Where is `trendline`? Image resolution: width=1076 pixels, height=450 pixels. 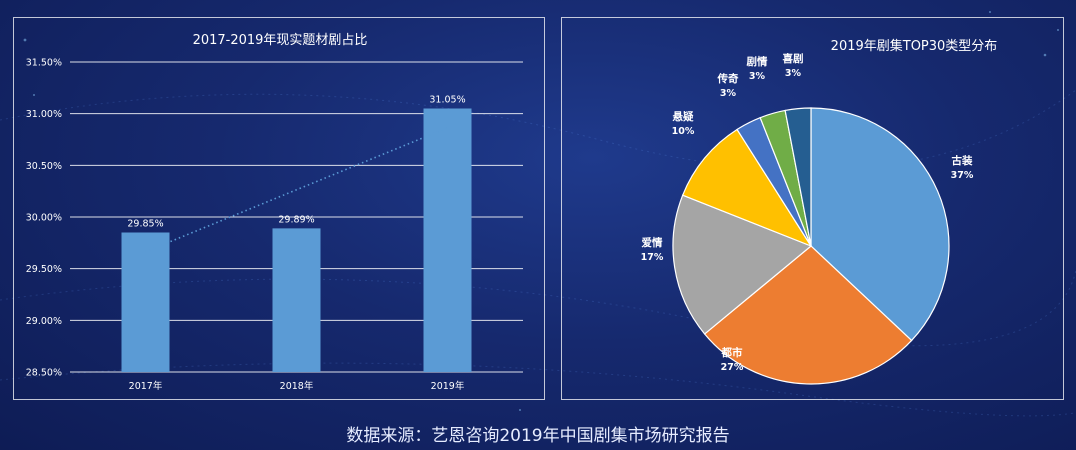
trendline is located at coordinates (296, 190).